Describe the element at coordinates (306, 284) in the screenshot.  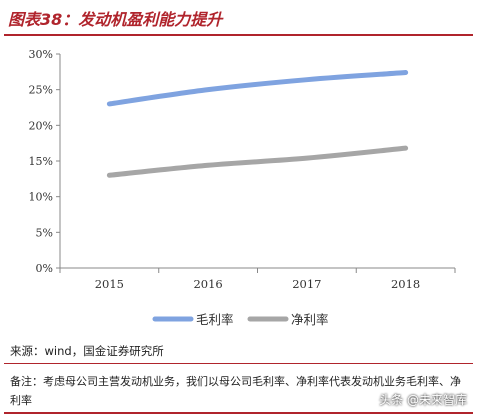
I see `x-tick-label: 2017` at that location.